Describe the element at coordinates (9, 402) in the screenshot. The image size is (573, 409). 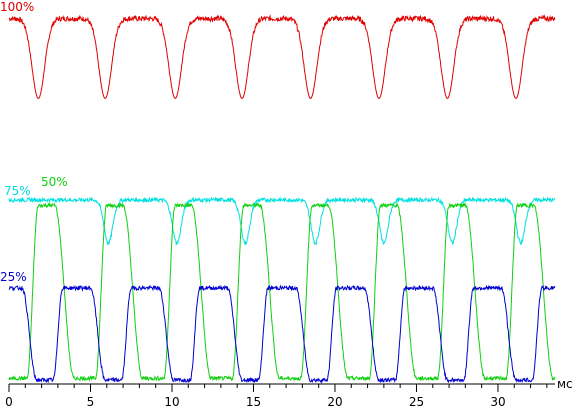
I see `x-tick-label: 0` at that location.